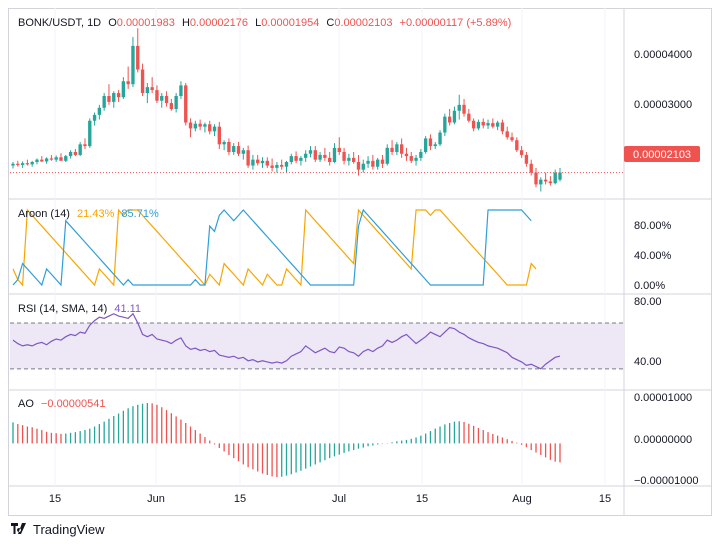 Image resolution: width=721 pixels, height=548 pixels. What do you see at coordinates (18, 528) in the screenshot?
I see `tradingview-logo-icon` at bounding box center [18, 528].